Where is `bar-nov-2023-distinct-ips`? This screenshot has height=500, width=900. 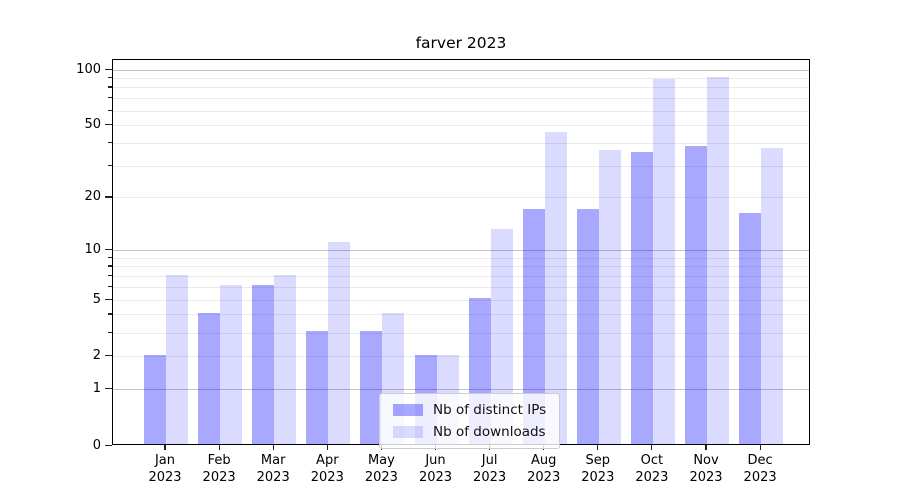 bar-nov-2023-distinct-ips is located at coordinates (696, 294).